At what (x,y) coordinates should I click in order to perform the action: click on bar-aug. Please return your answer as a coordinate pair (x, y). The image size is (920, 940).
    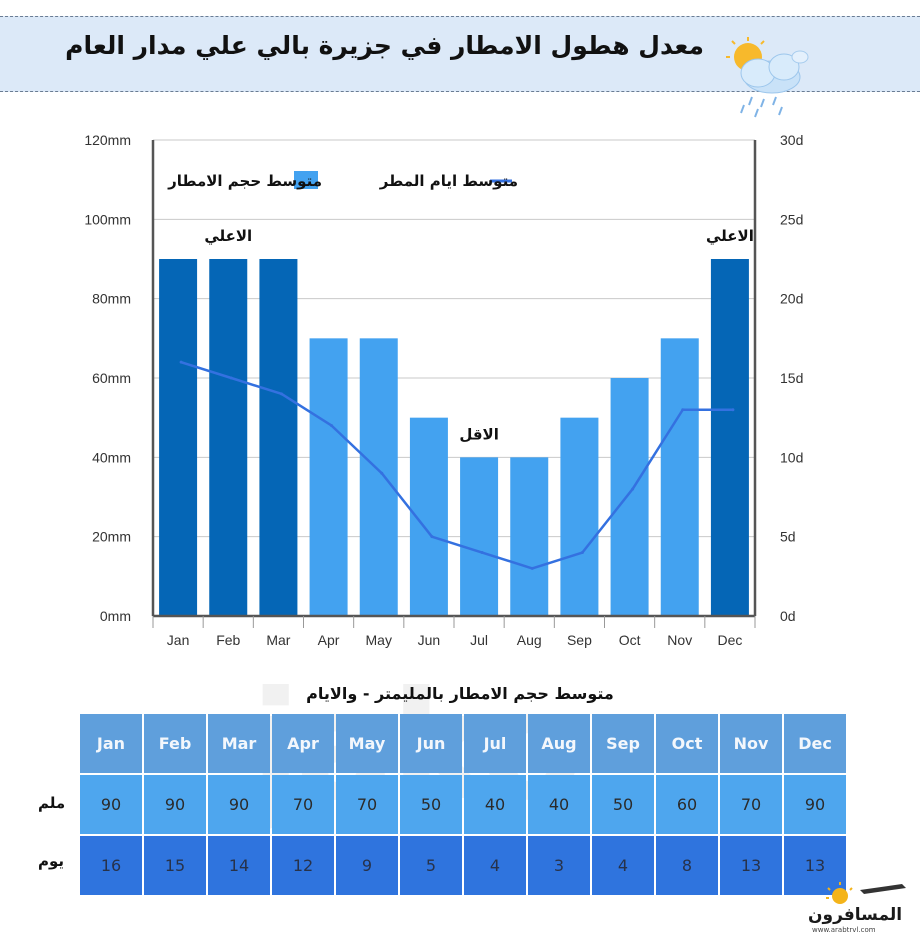
    Looking at the image, I should click on (529, 536).